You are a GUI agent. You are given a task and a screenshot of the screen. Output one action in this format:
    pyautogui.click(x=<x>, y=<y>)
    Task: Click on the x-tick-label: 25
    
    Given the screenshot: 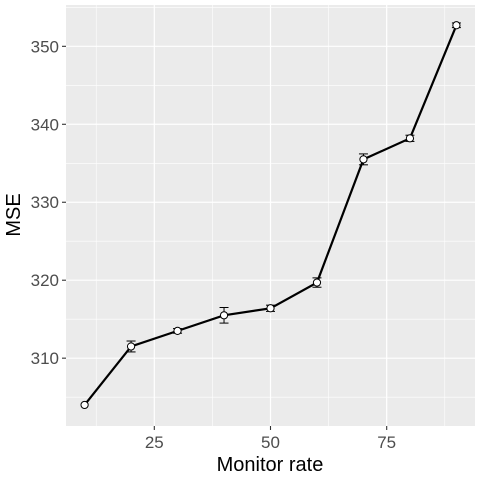 What is the action you would take?
    pyautogui.click(x=154, y=442)
    